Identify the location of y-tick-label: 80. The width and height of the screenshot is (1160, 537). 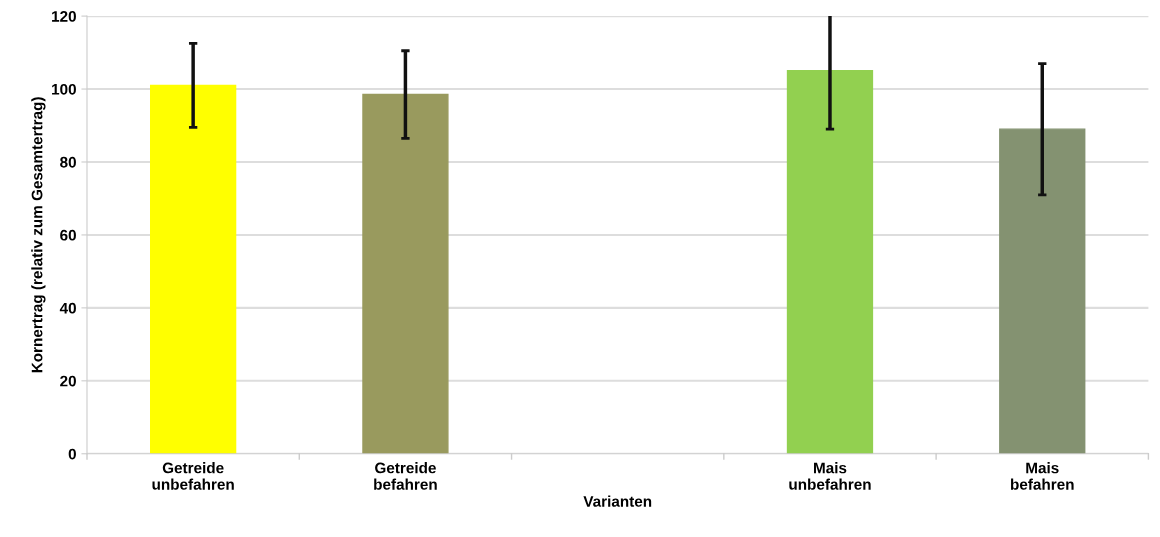
(68, 162).